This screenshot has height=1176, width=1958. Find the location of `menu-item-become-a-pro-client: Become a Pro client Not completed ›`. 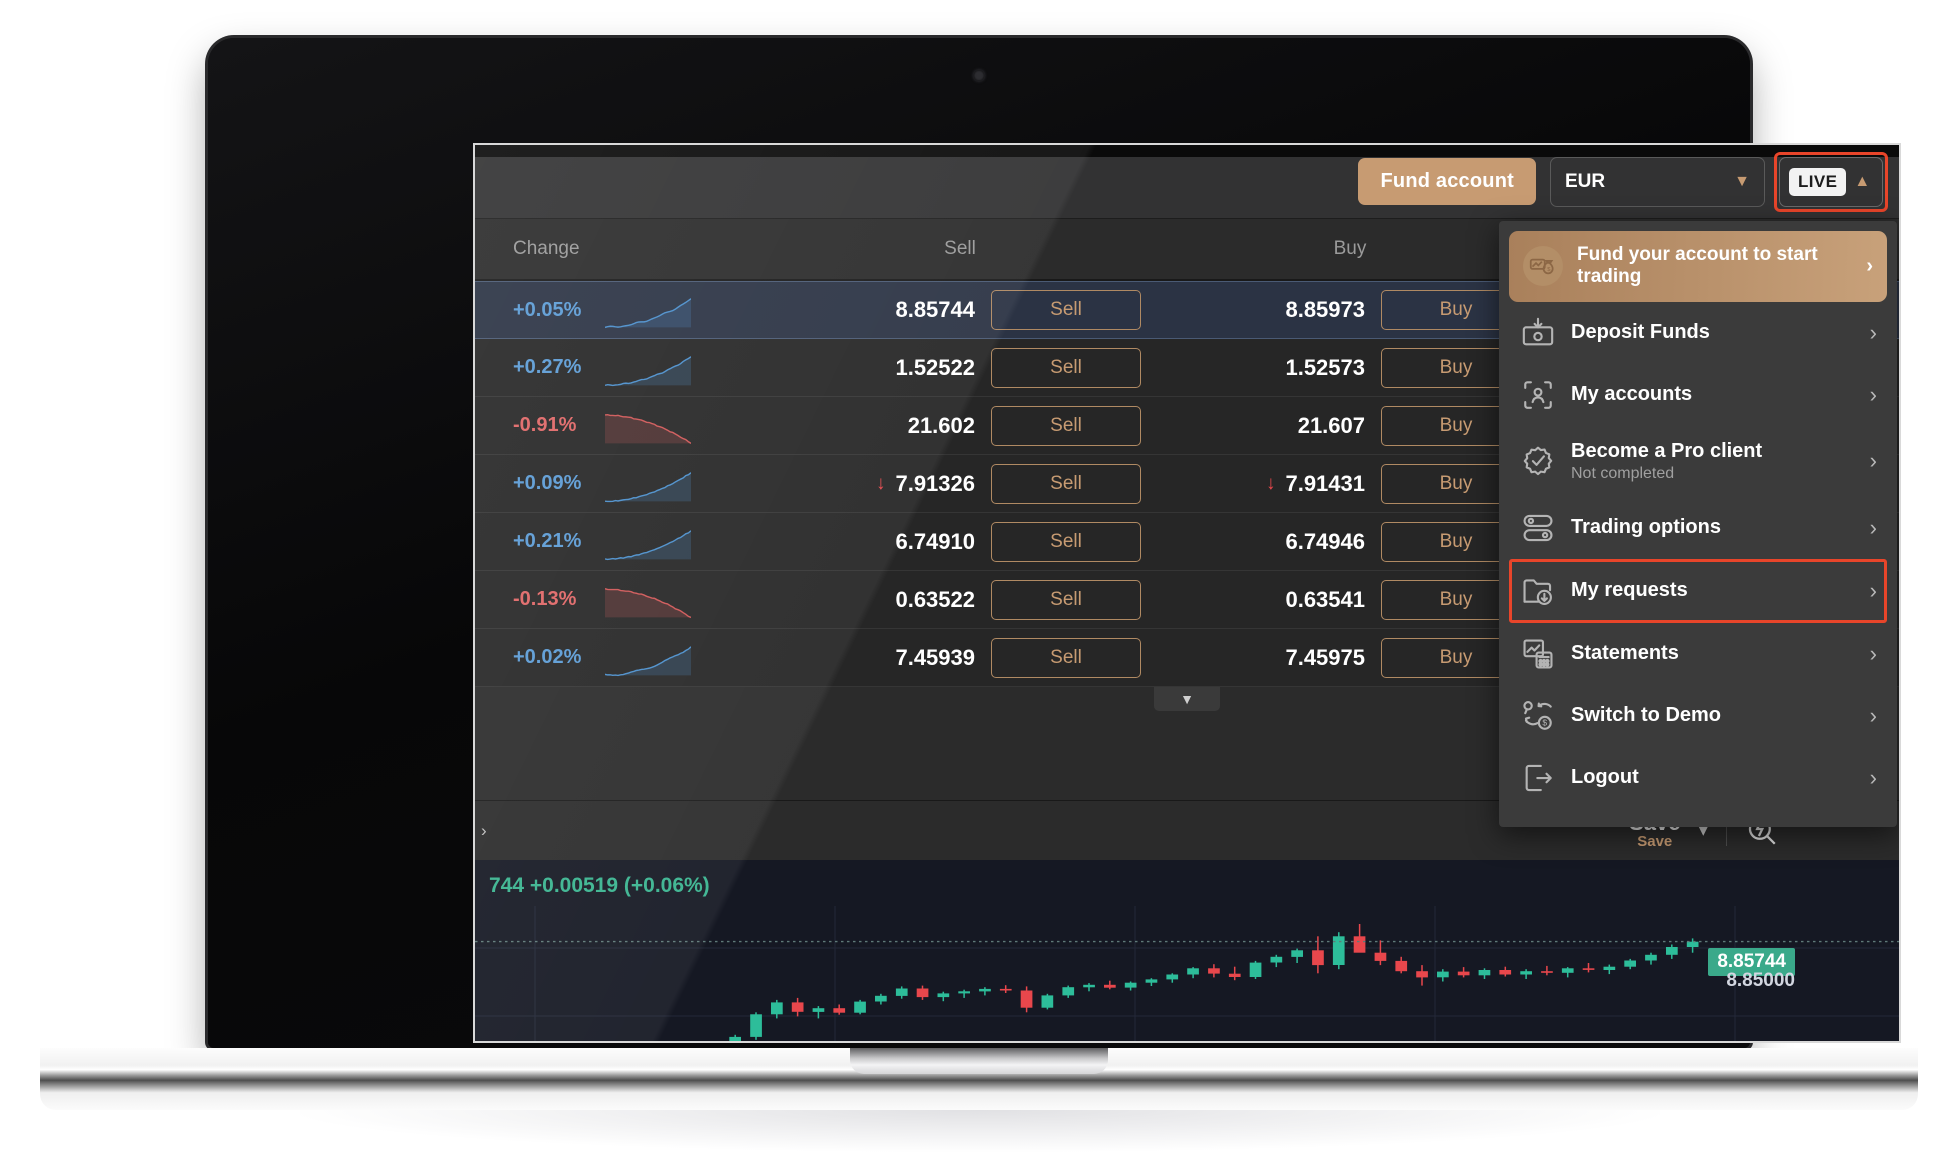

menu-item-become-a-pro-client: Become a Pro client Not completed › is located at coordinates (1698, 461).